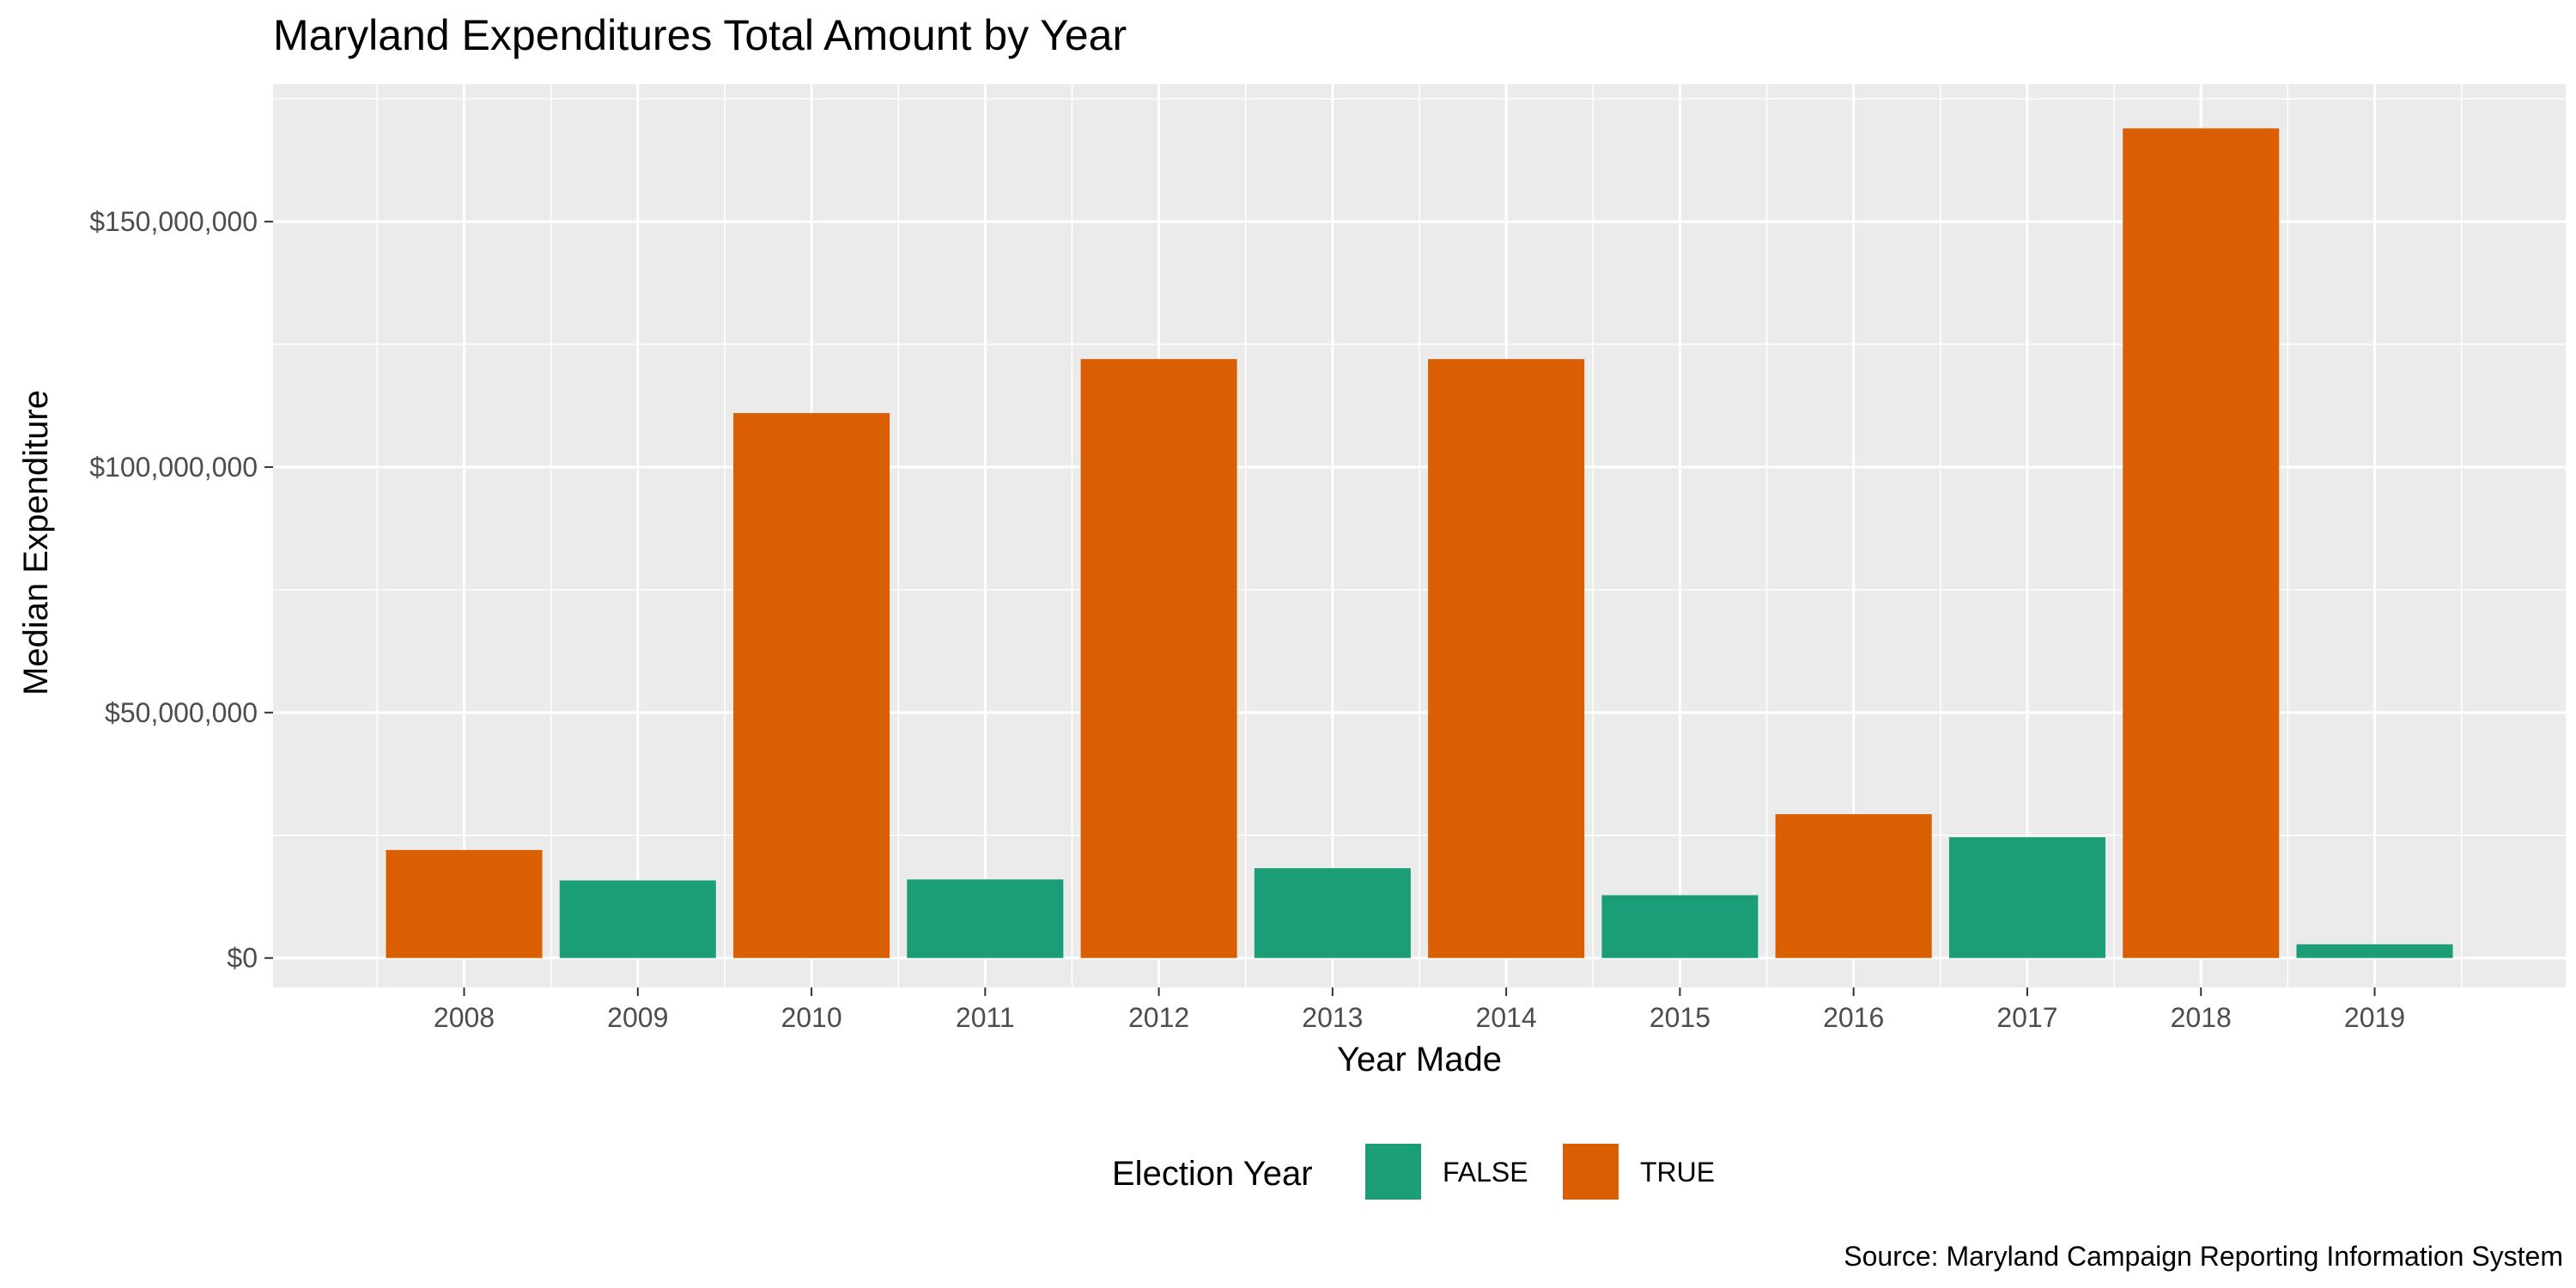 This screenshot has height=1288, width=2576. Describe the element at coordinates (181, 713) in the screenshot. I see `y-tick-label: $50,000,000` at that location.